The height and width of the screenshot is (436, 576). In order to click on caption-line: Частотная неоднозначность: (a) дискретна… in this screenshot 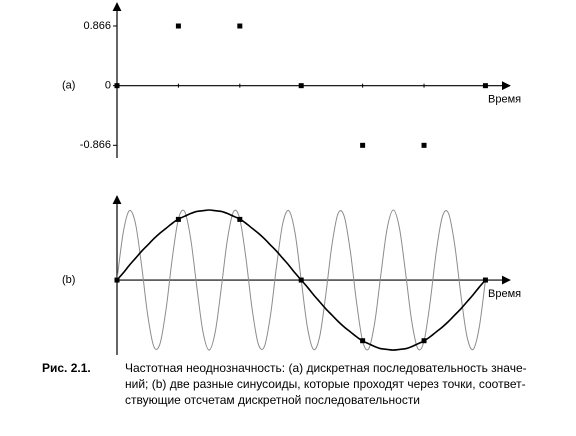, I will do `click(326, 368)`.